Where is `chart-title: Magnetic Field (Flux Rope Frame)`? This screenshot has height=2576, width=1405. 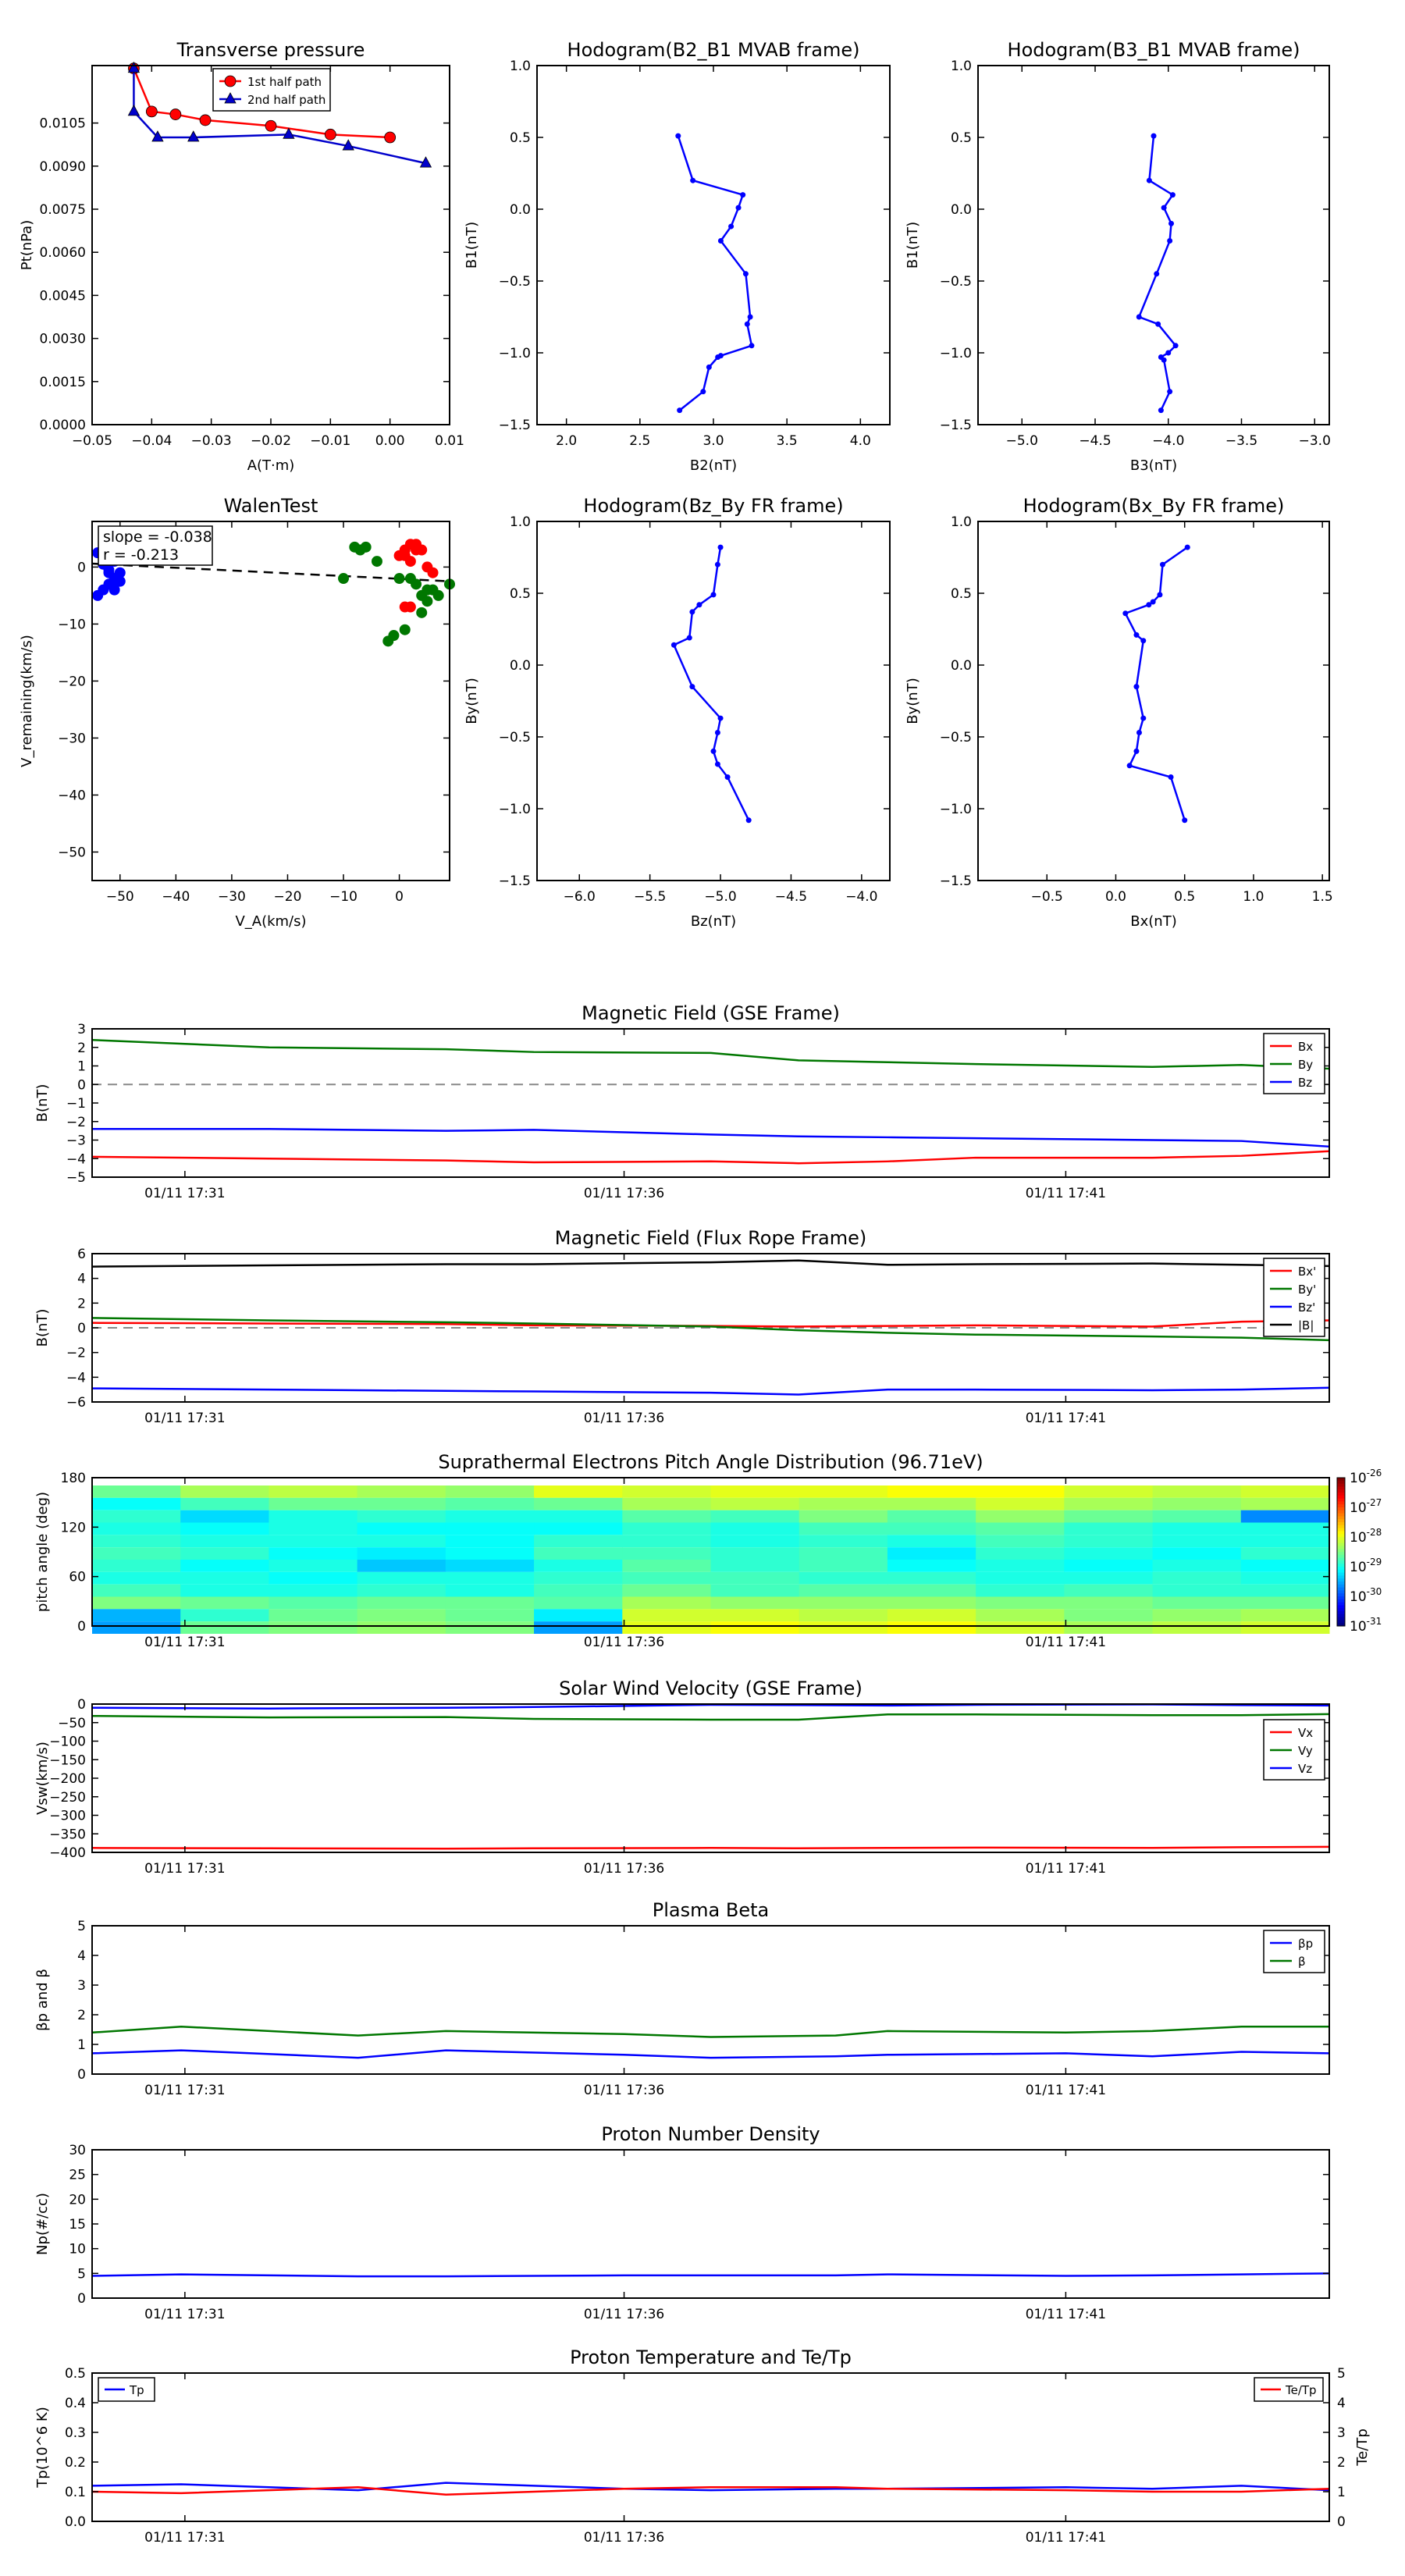 chart-title: Magnetic Field (Flux Rope Frame) is located at coordinates (711, 1238).